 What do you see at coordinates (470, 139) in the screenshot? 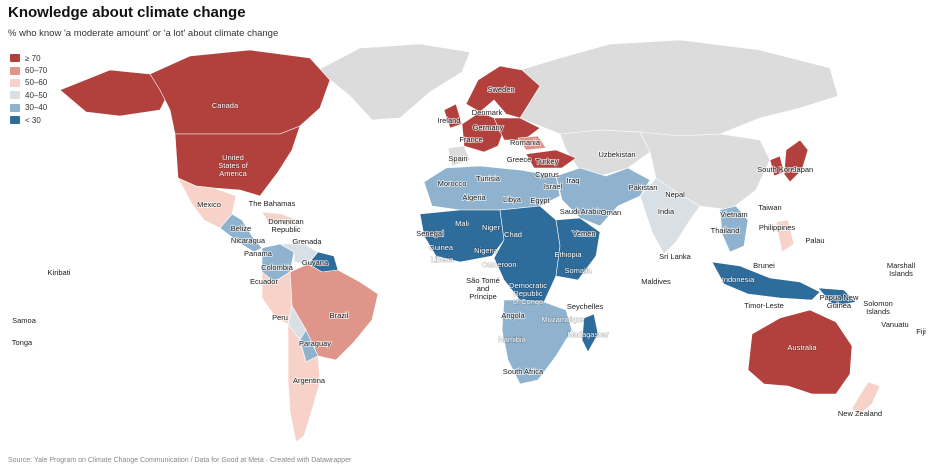
I see `country-label: France` at bounding box center [470, 139].